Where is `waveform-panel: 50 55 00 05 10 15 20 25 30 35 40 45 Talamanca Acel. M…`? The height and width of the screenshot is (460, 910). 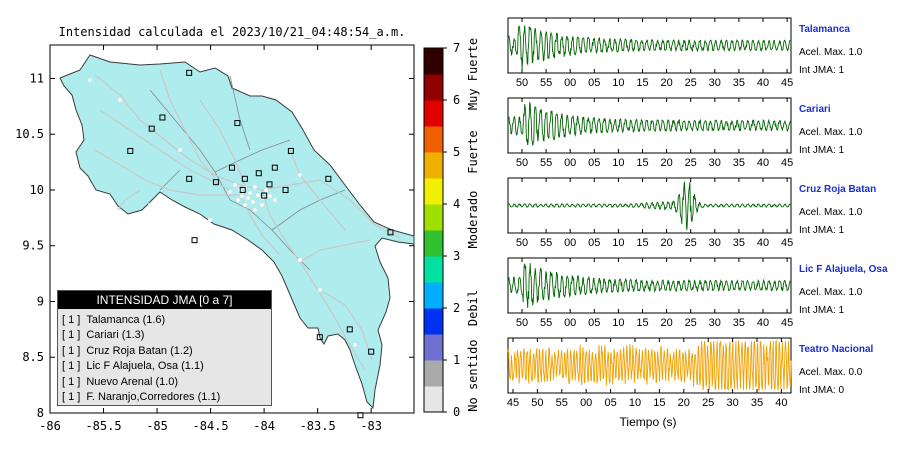 waveform-panel: 50 55 00 05 10 15 20 25 30 35 40 45 Talamanca Acel. M… is located at coordinates (685, 53).